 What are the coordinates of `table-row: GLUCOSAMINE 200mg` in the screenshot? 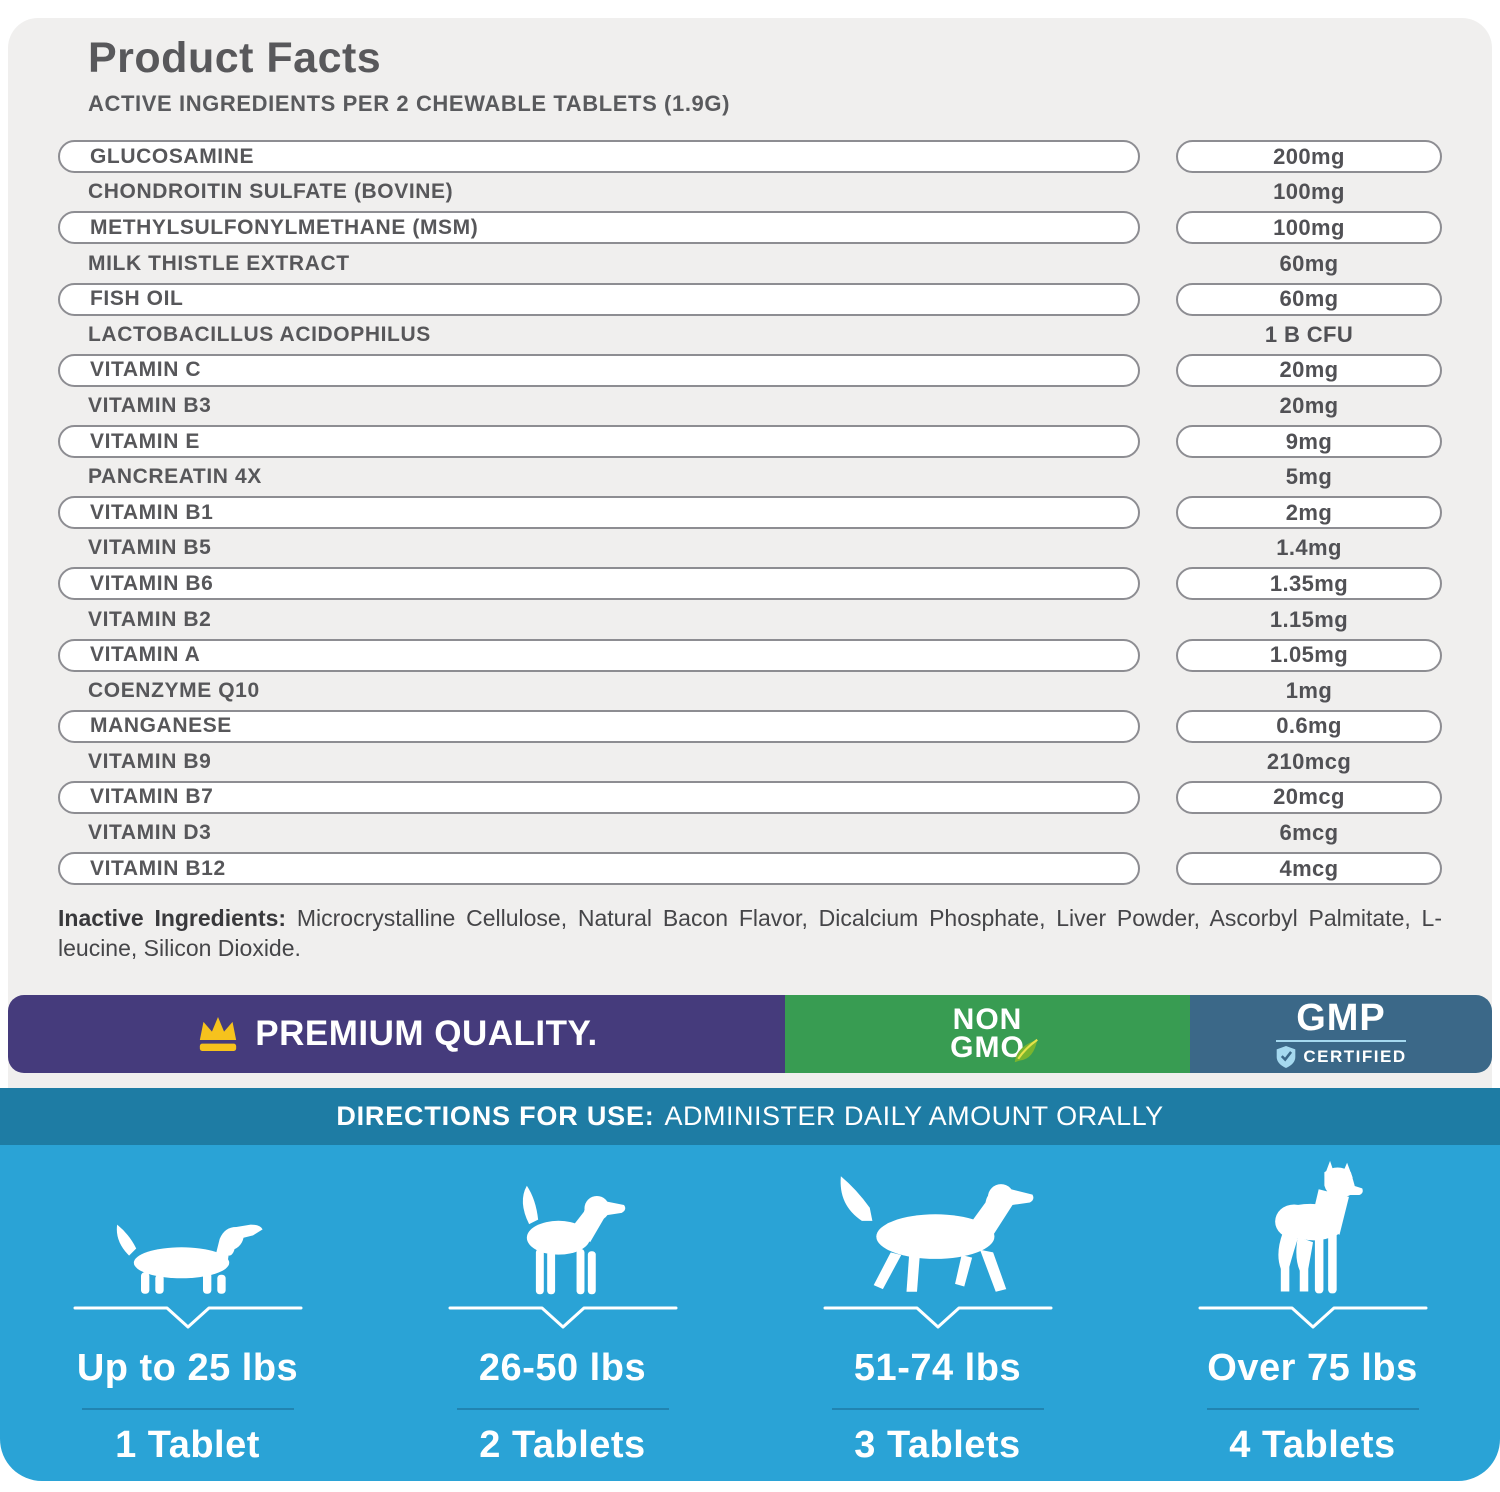 It's located at (750, 157).